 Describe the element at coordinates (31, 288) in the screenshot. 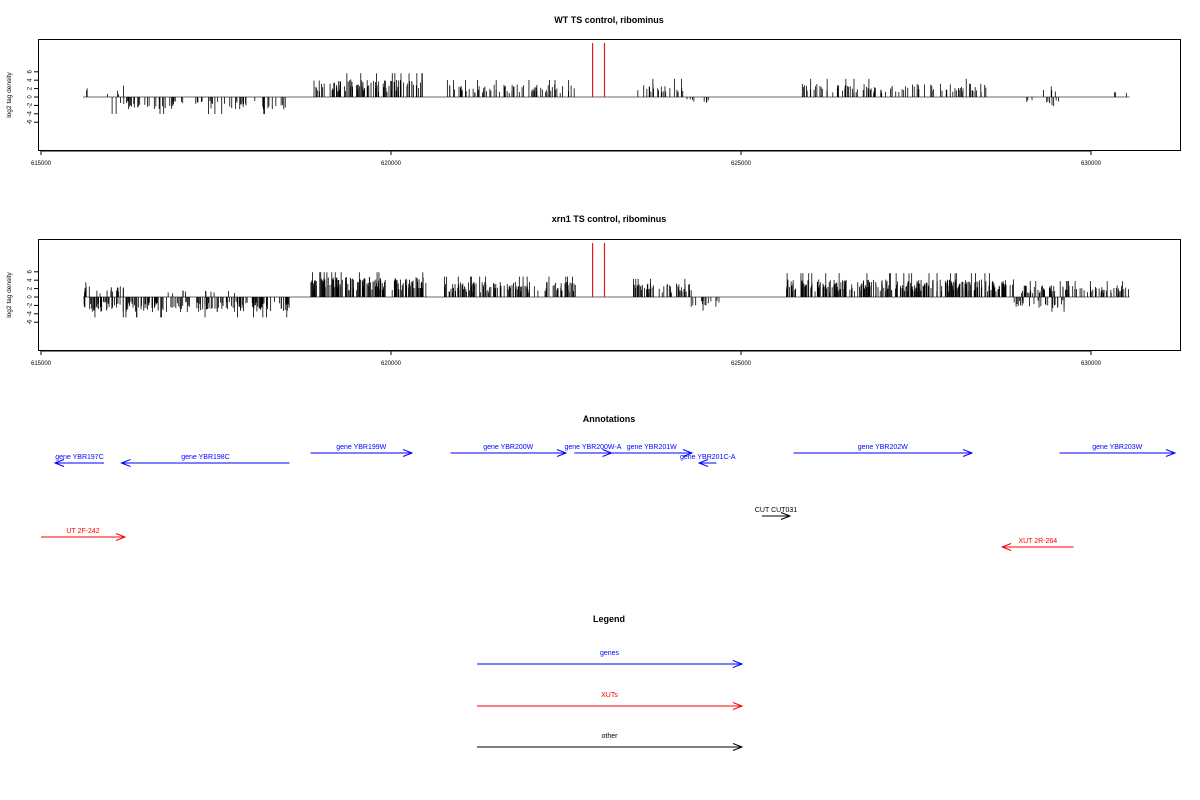

I see `panel-xrn1-y-tick-label: 2` at that location.